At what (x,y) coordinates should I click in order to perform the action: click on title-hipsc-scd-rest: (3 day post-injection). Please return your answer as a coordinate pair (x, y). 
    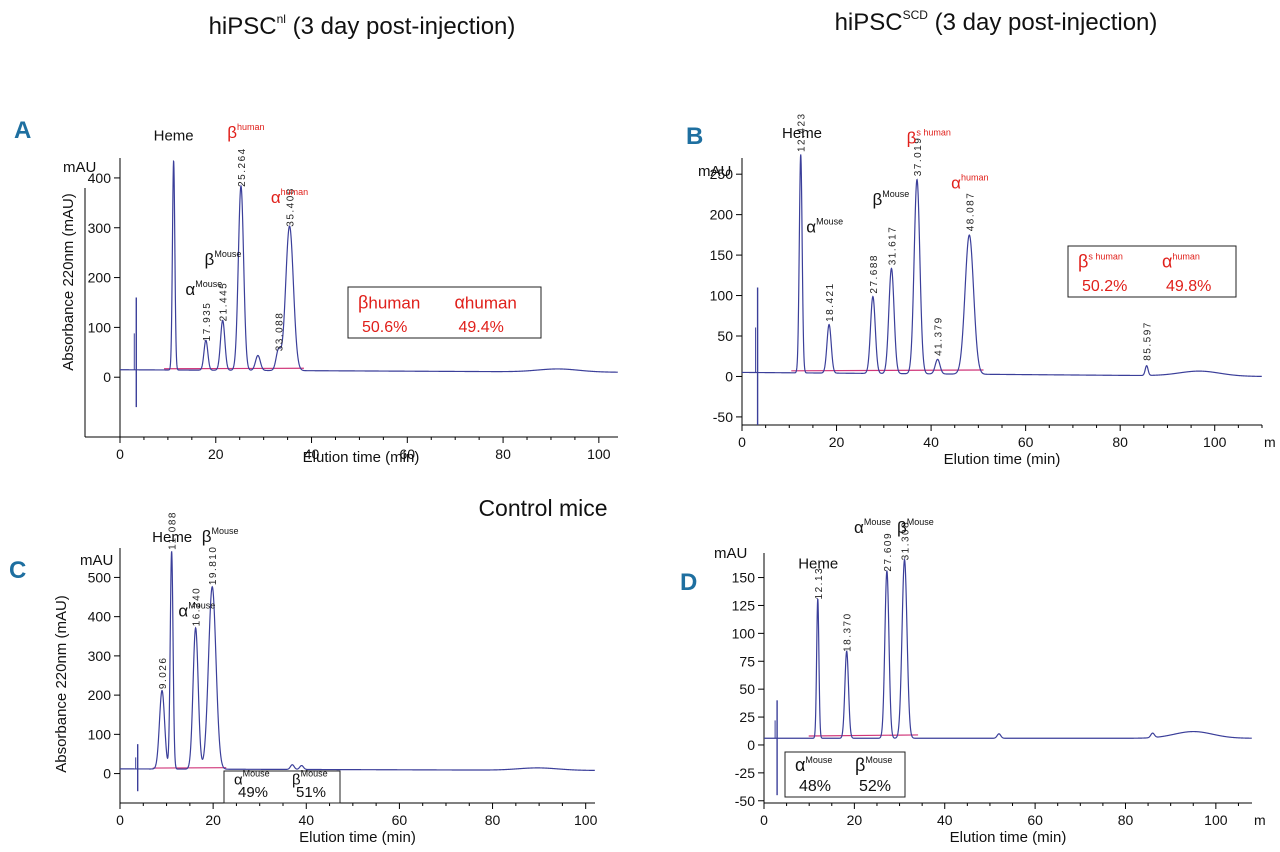
    Looking at the image, I should click on (1042, 22).